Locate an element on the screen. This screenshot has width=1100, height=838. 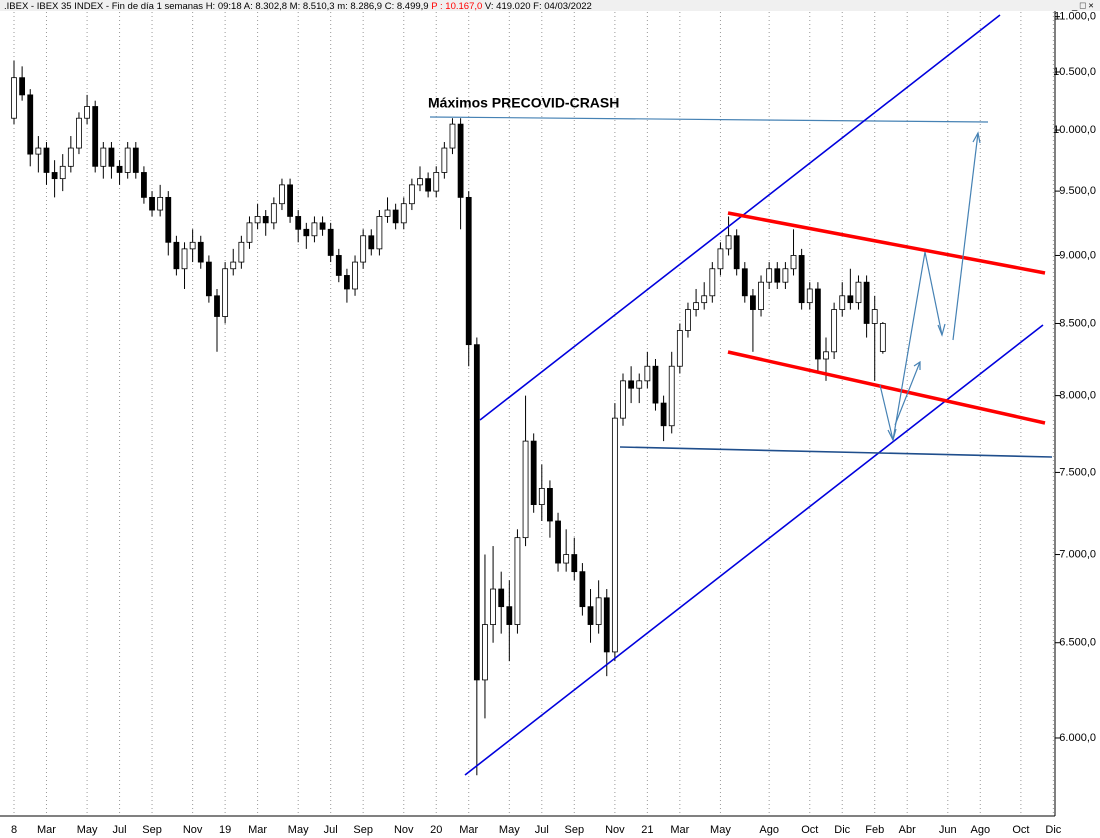
x-tick-label: Feb is located at coordinates (874, 830).